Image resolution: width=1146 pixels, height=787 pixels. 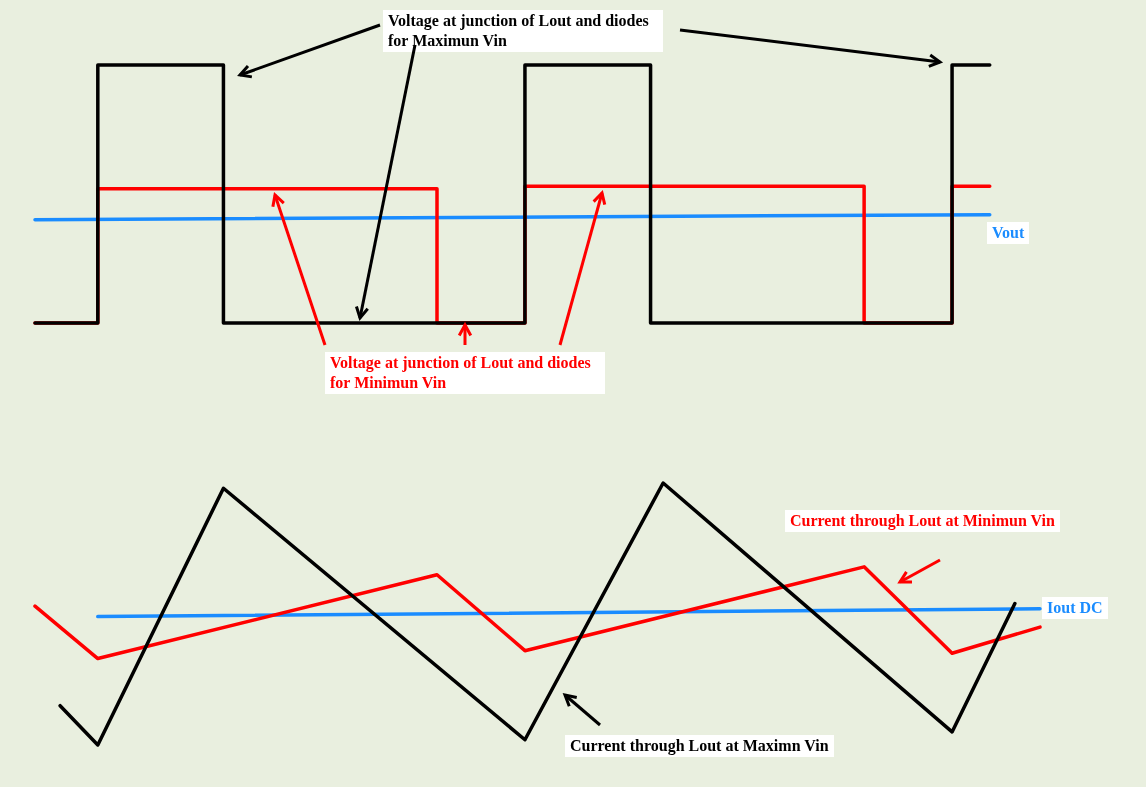 What do you see at coordinates (1075, 608) in the screenshot?
I see `series-label: Iout DC` at bounding box center [1075, 608].